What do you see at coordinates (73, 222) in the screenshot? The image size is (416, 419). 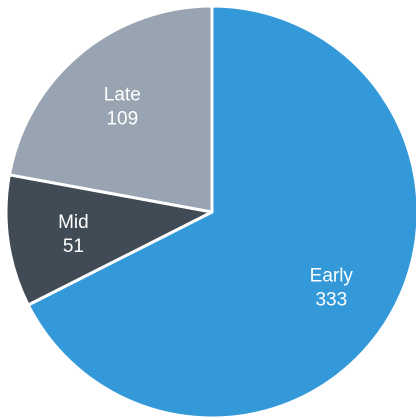 I see `slice-label-mid: Mid` at bounding box center [73, 222].